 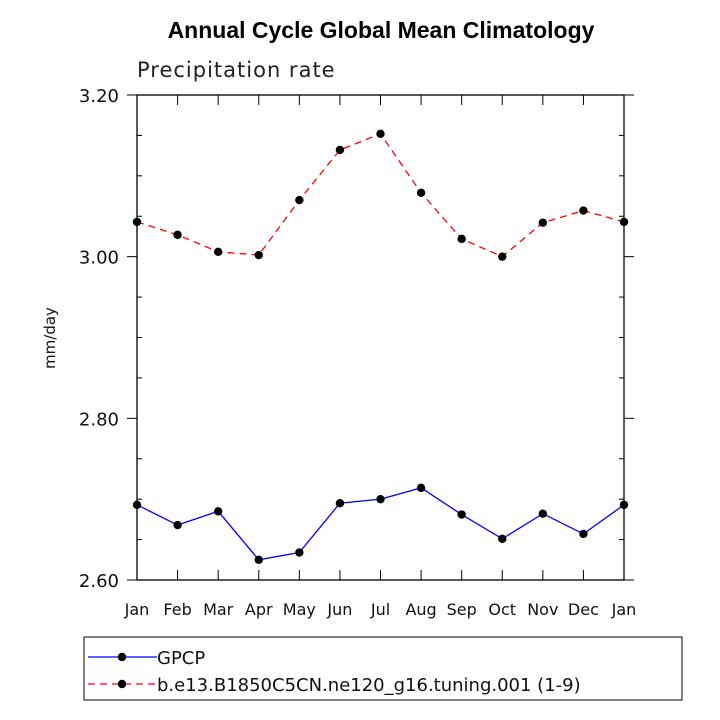 What do you see at coordinates (583, 609) in the screenshot?
I see `x-tick-label: Dec` at bounding box center [583, 609].